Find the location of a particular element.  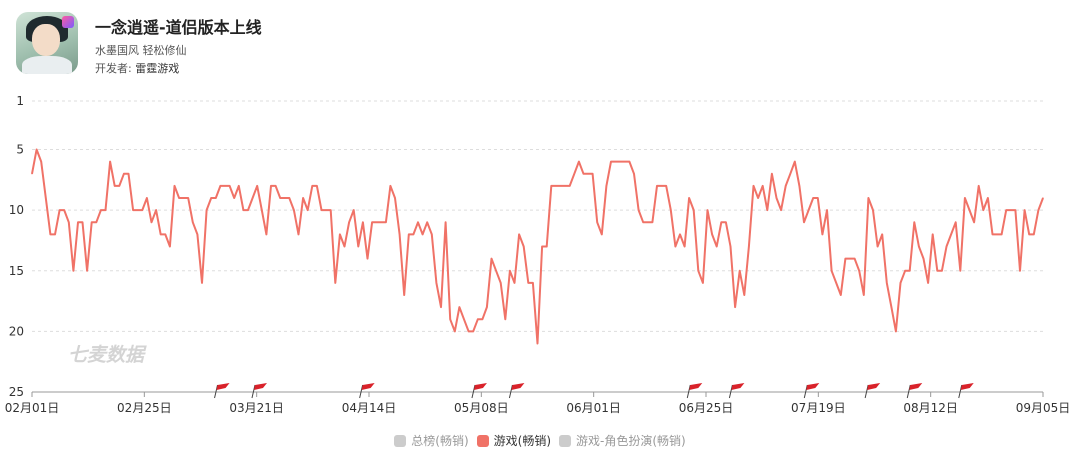

legend-swatch is located at coordinates (565, 440).